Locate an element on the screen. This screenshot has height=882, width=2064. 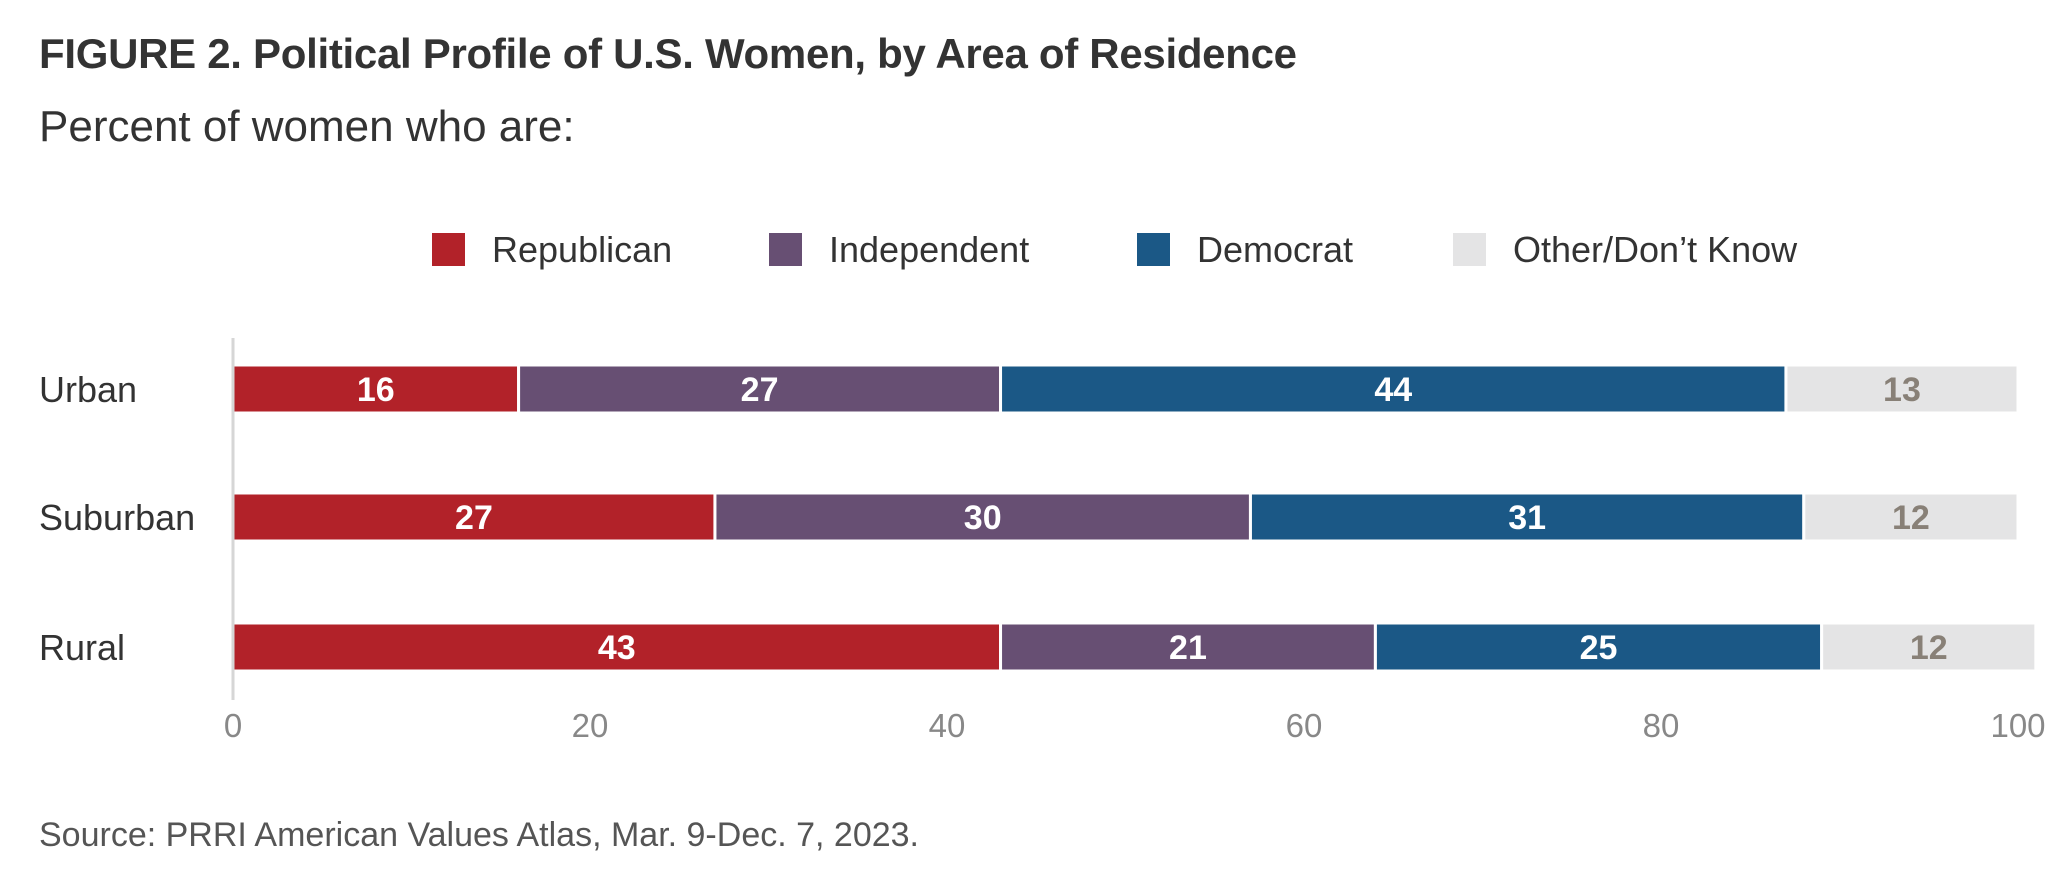
bar-rural-republican is located at coordinates (617, 647).